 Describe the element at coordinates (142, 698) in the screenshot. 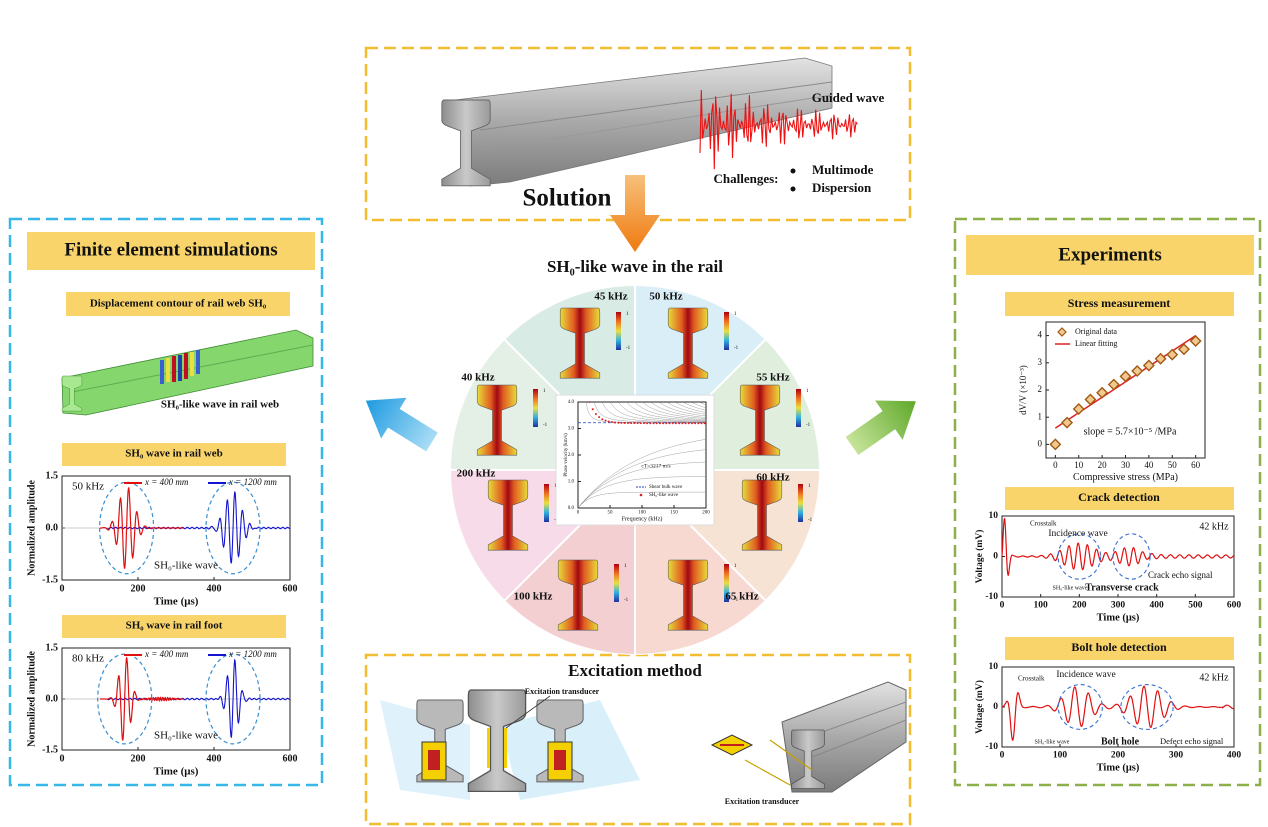

I see `waveform` at that location.